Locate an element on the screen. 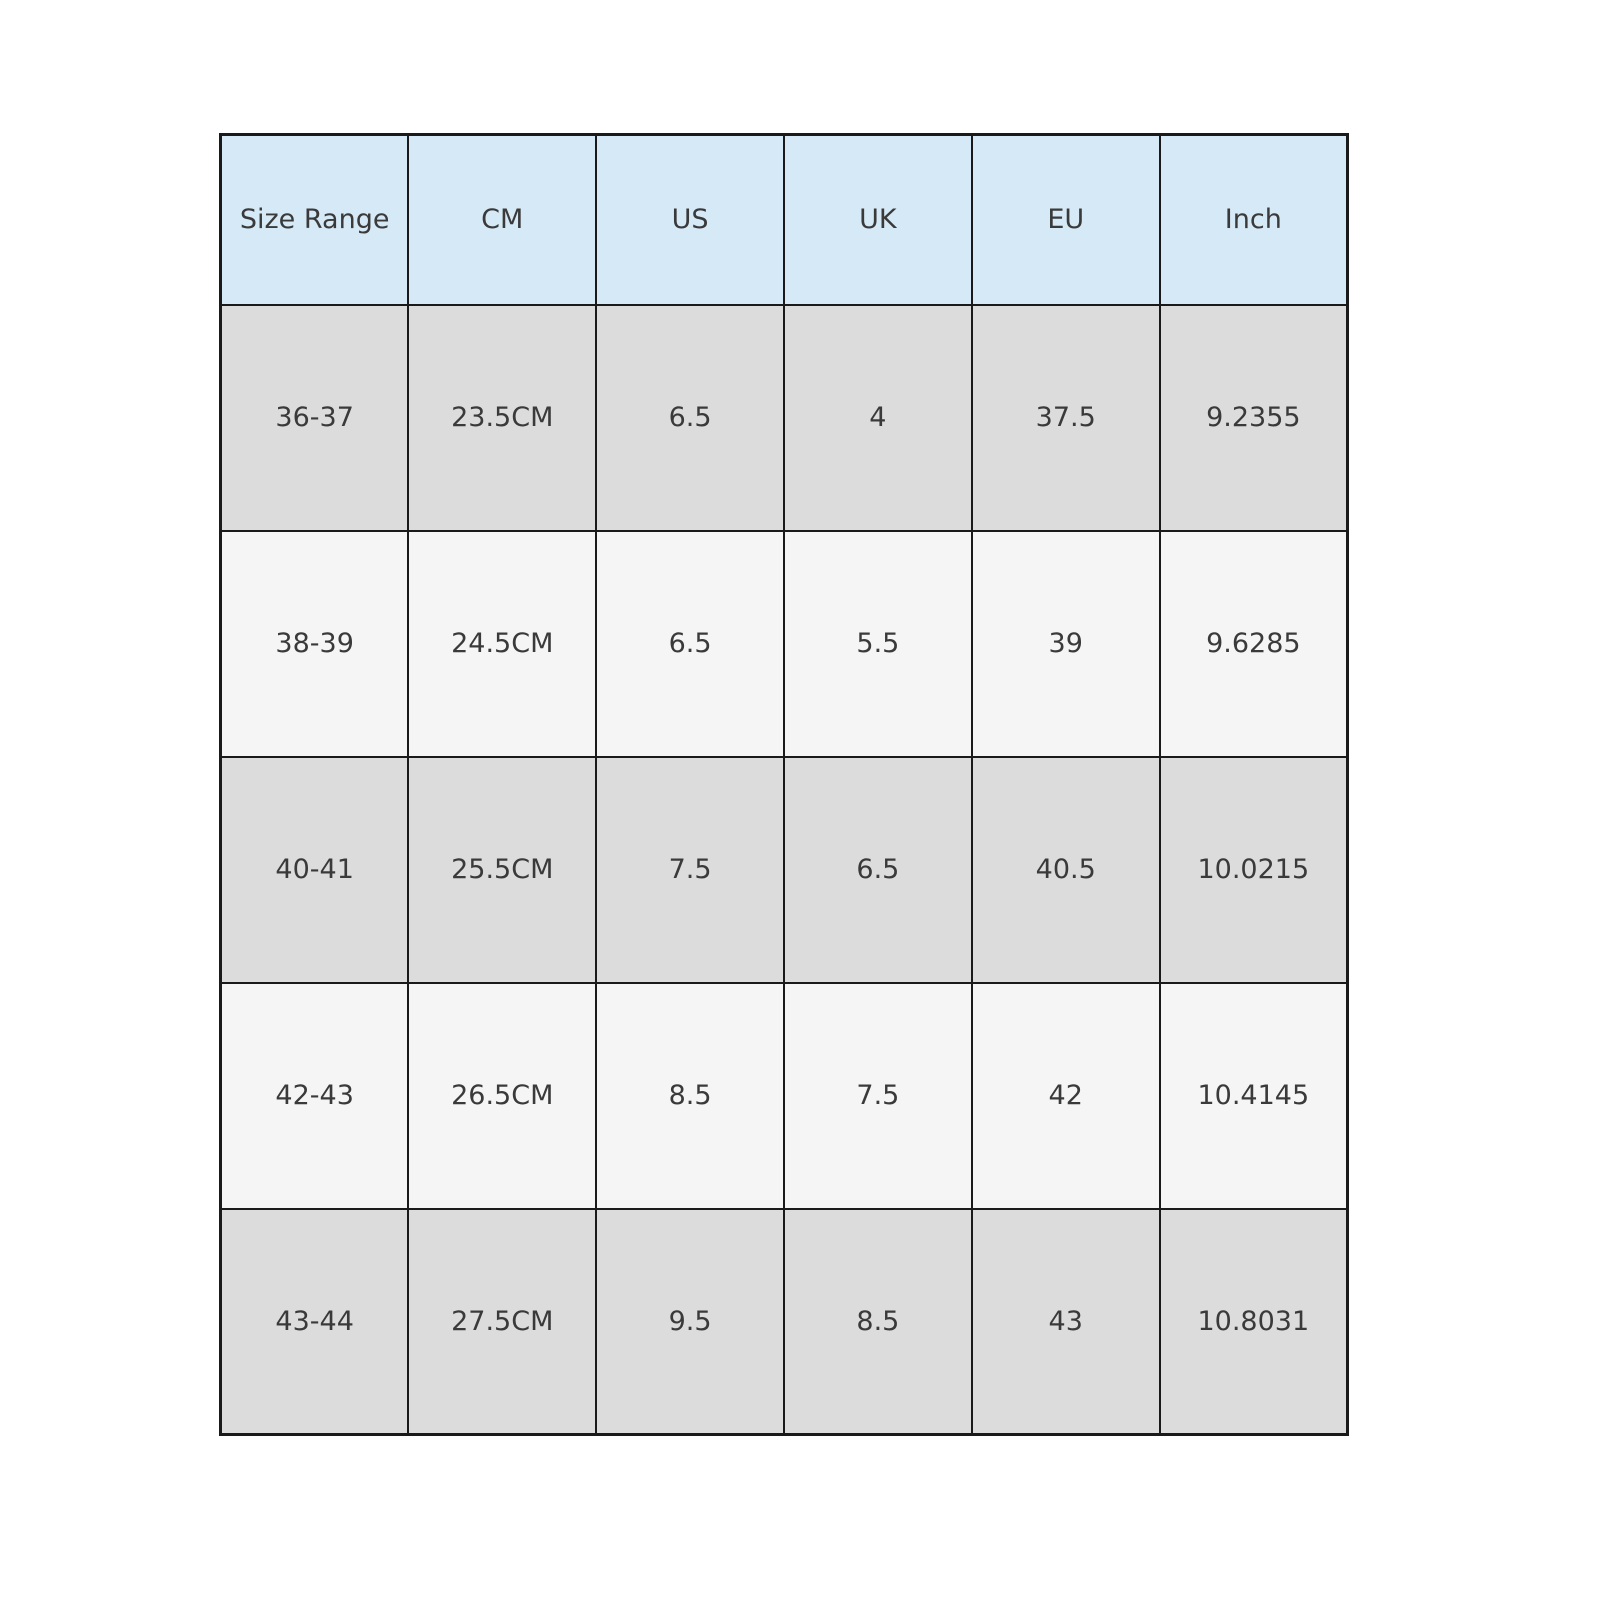  cell-size-range: 42-43 is located at coordinates (314, 1095).